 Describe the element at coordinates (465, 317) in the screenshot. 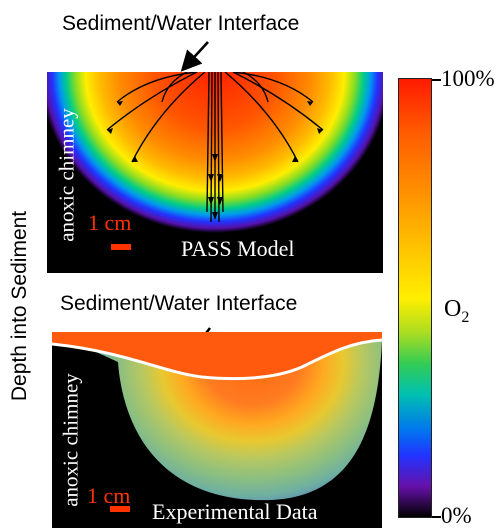

I see `colorbar-quantity-sub: 2` at that location.